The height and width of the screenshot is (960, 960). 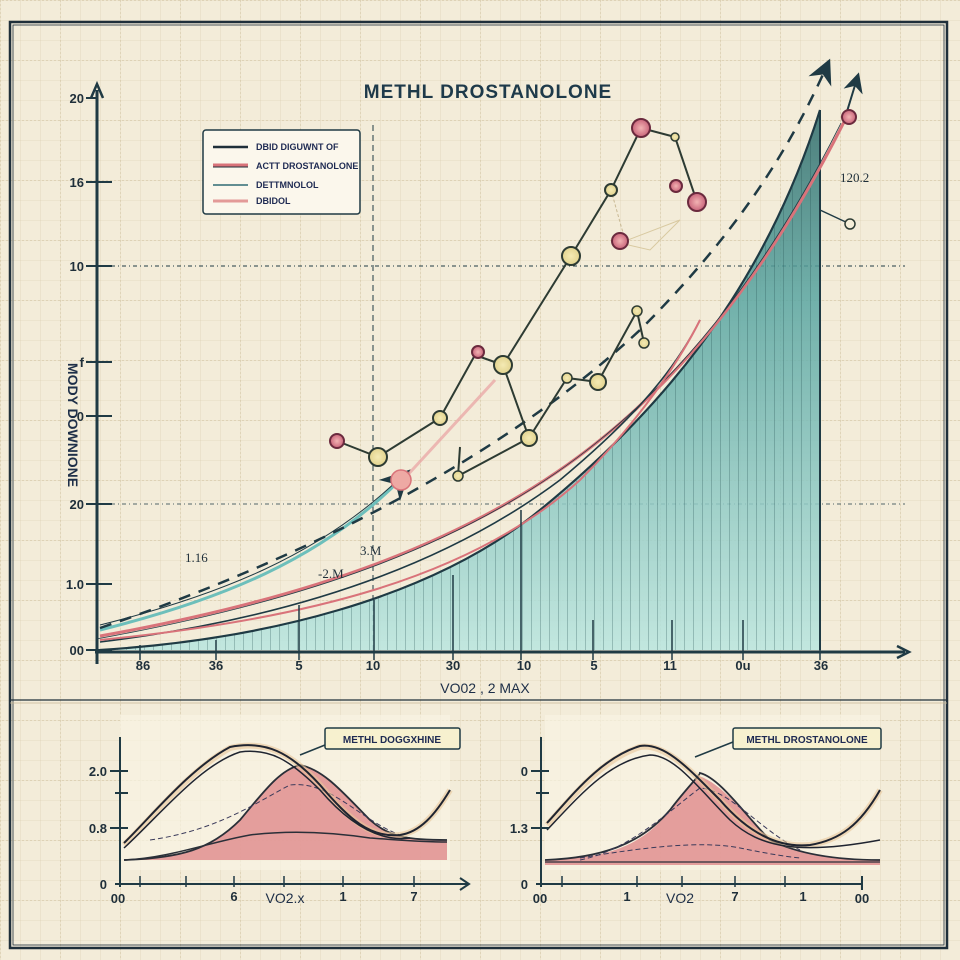 I want to click on y-tick-label: 0.8, so click(x=98, y=828).